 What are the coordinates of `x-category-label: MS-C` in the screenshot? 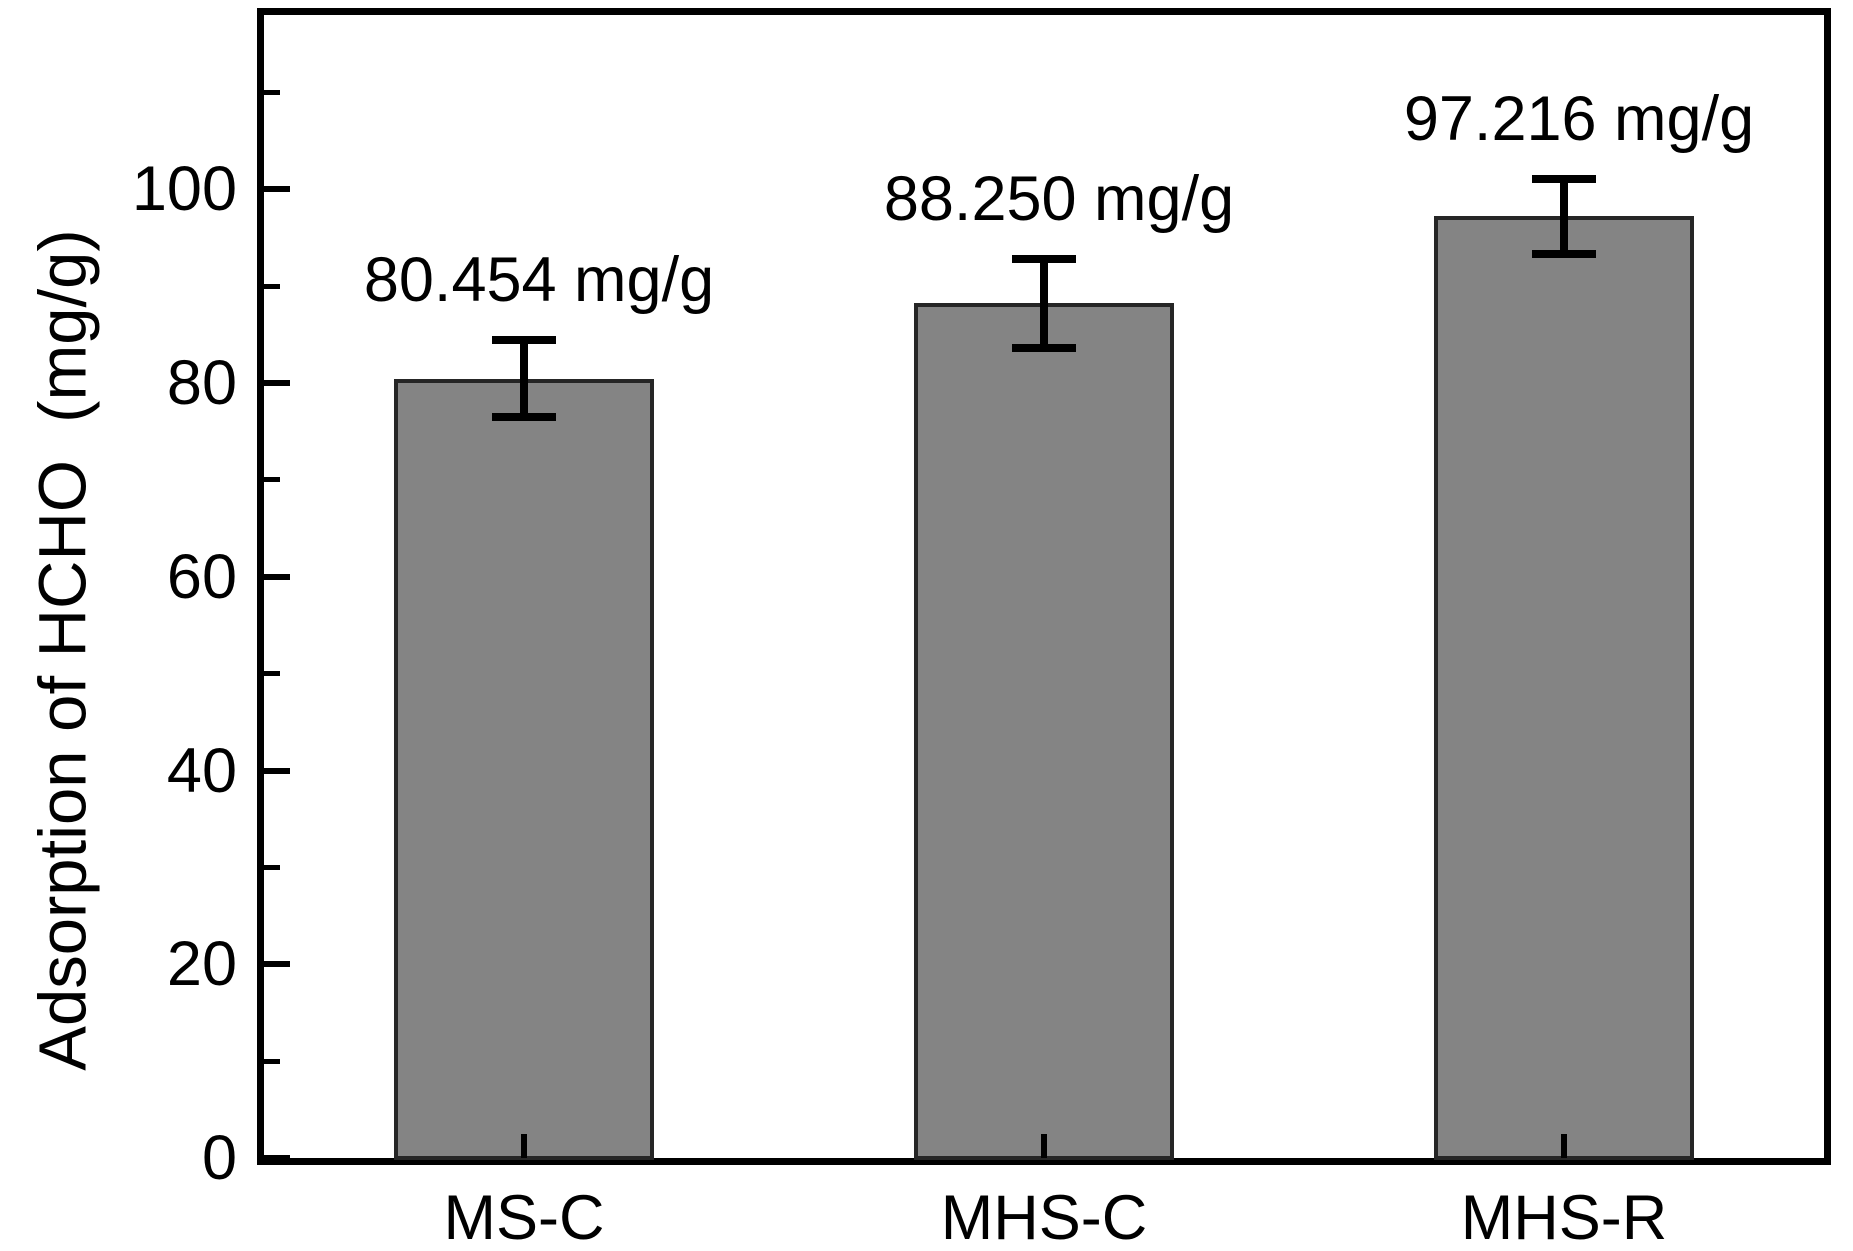 It's located at (524, 1217).